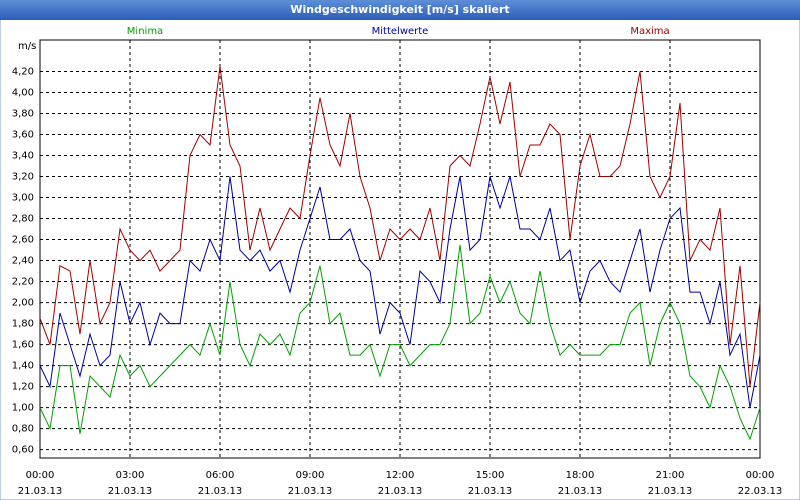 This screenshot has width=800, height=500. I want to click on x-tick-label: 18:00, so click(580, 475).